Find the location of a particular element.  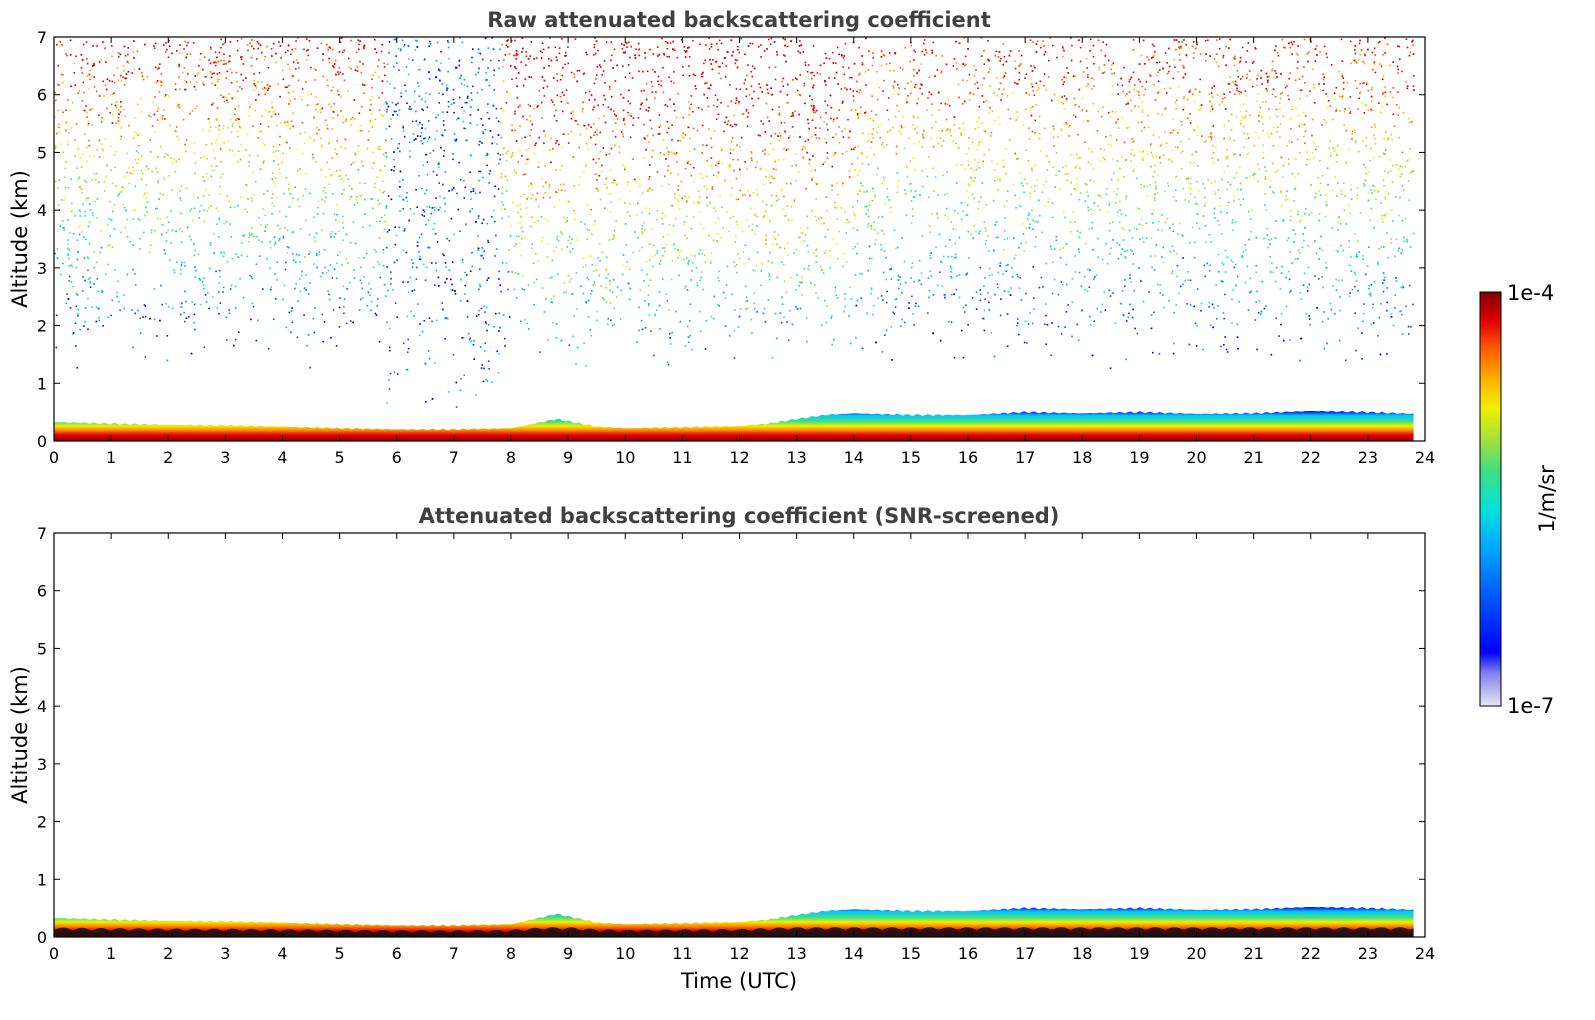

colorbar-unit-label: 1/m/sr is located at coordinates (1547, 499).